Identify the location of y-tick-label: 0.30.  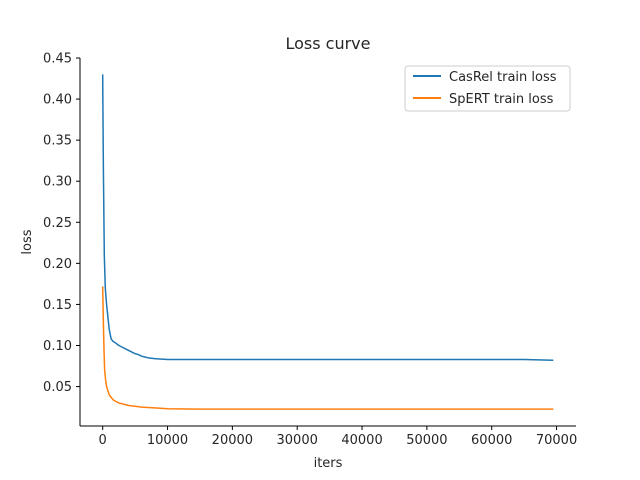
(57, 182).